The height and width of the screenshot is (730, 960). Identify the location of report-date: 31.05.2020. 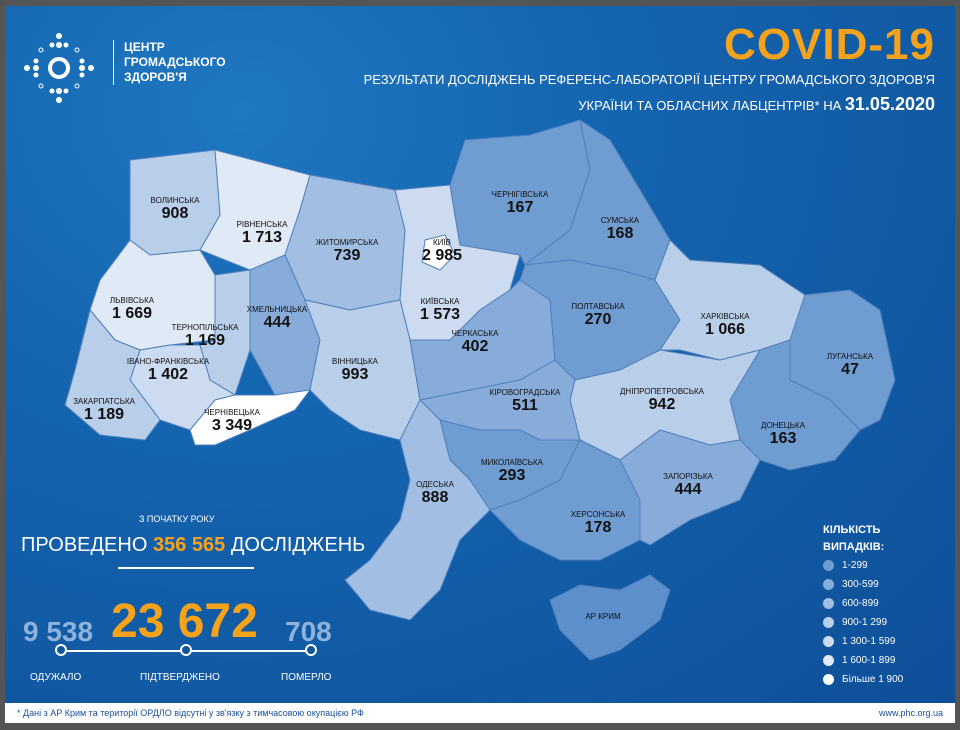
(889, 104).